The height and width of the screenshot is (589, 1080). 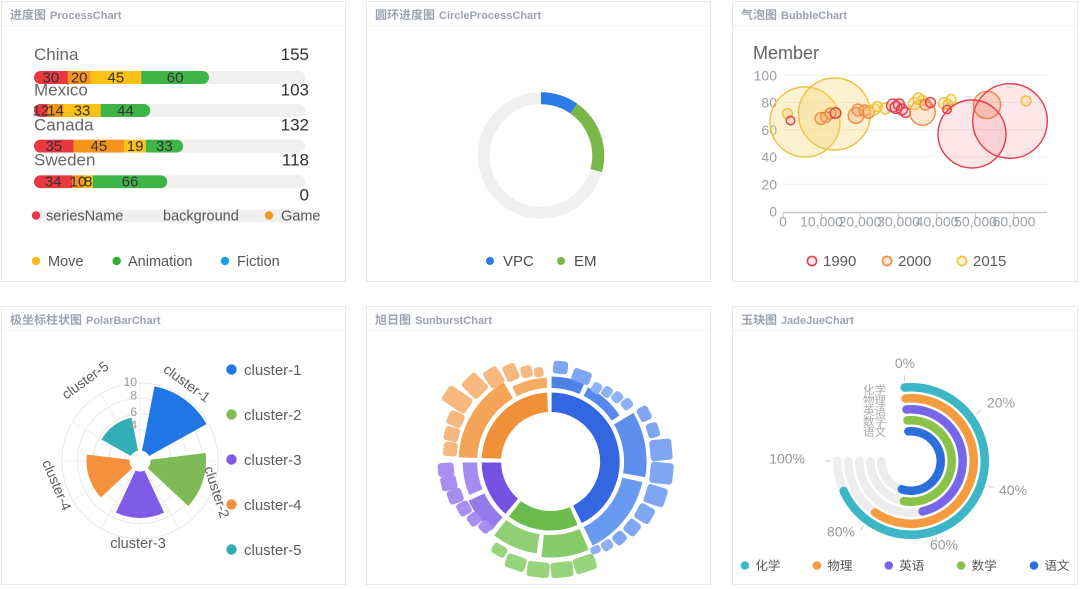 What do you see at coordinates (125, 111) in the screenshot?
I see `svg-text: 44` at bounding box center [125, 111].